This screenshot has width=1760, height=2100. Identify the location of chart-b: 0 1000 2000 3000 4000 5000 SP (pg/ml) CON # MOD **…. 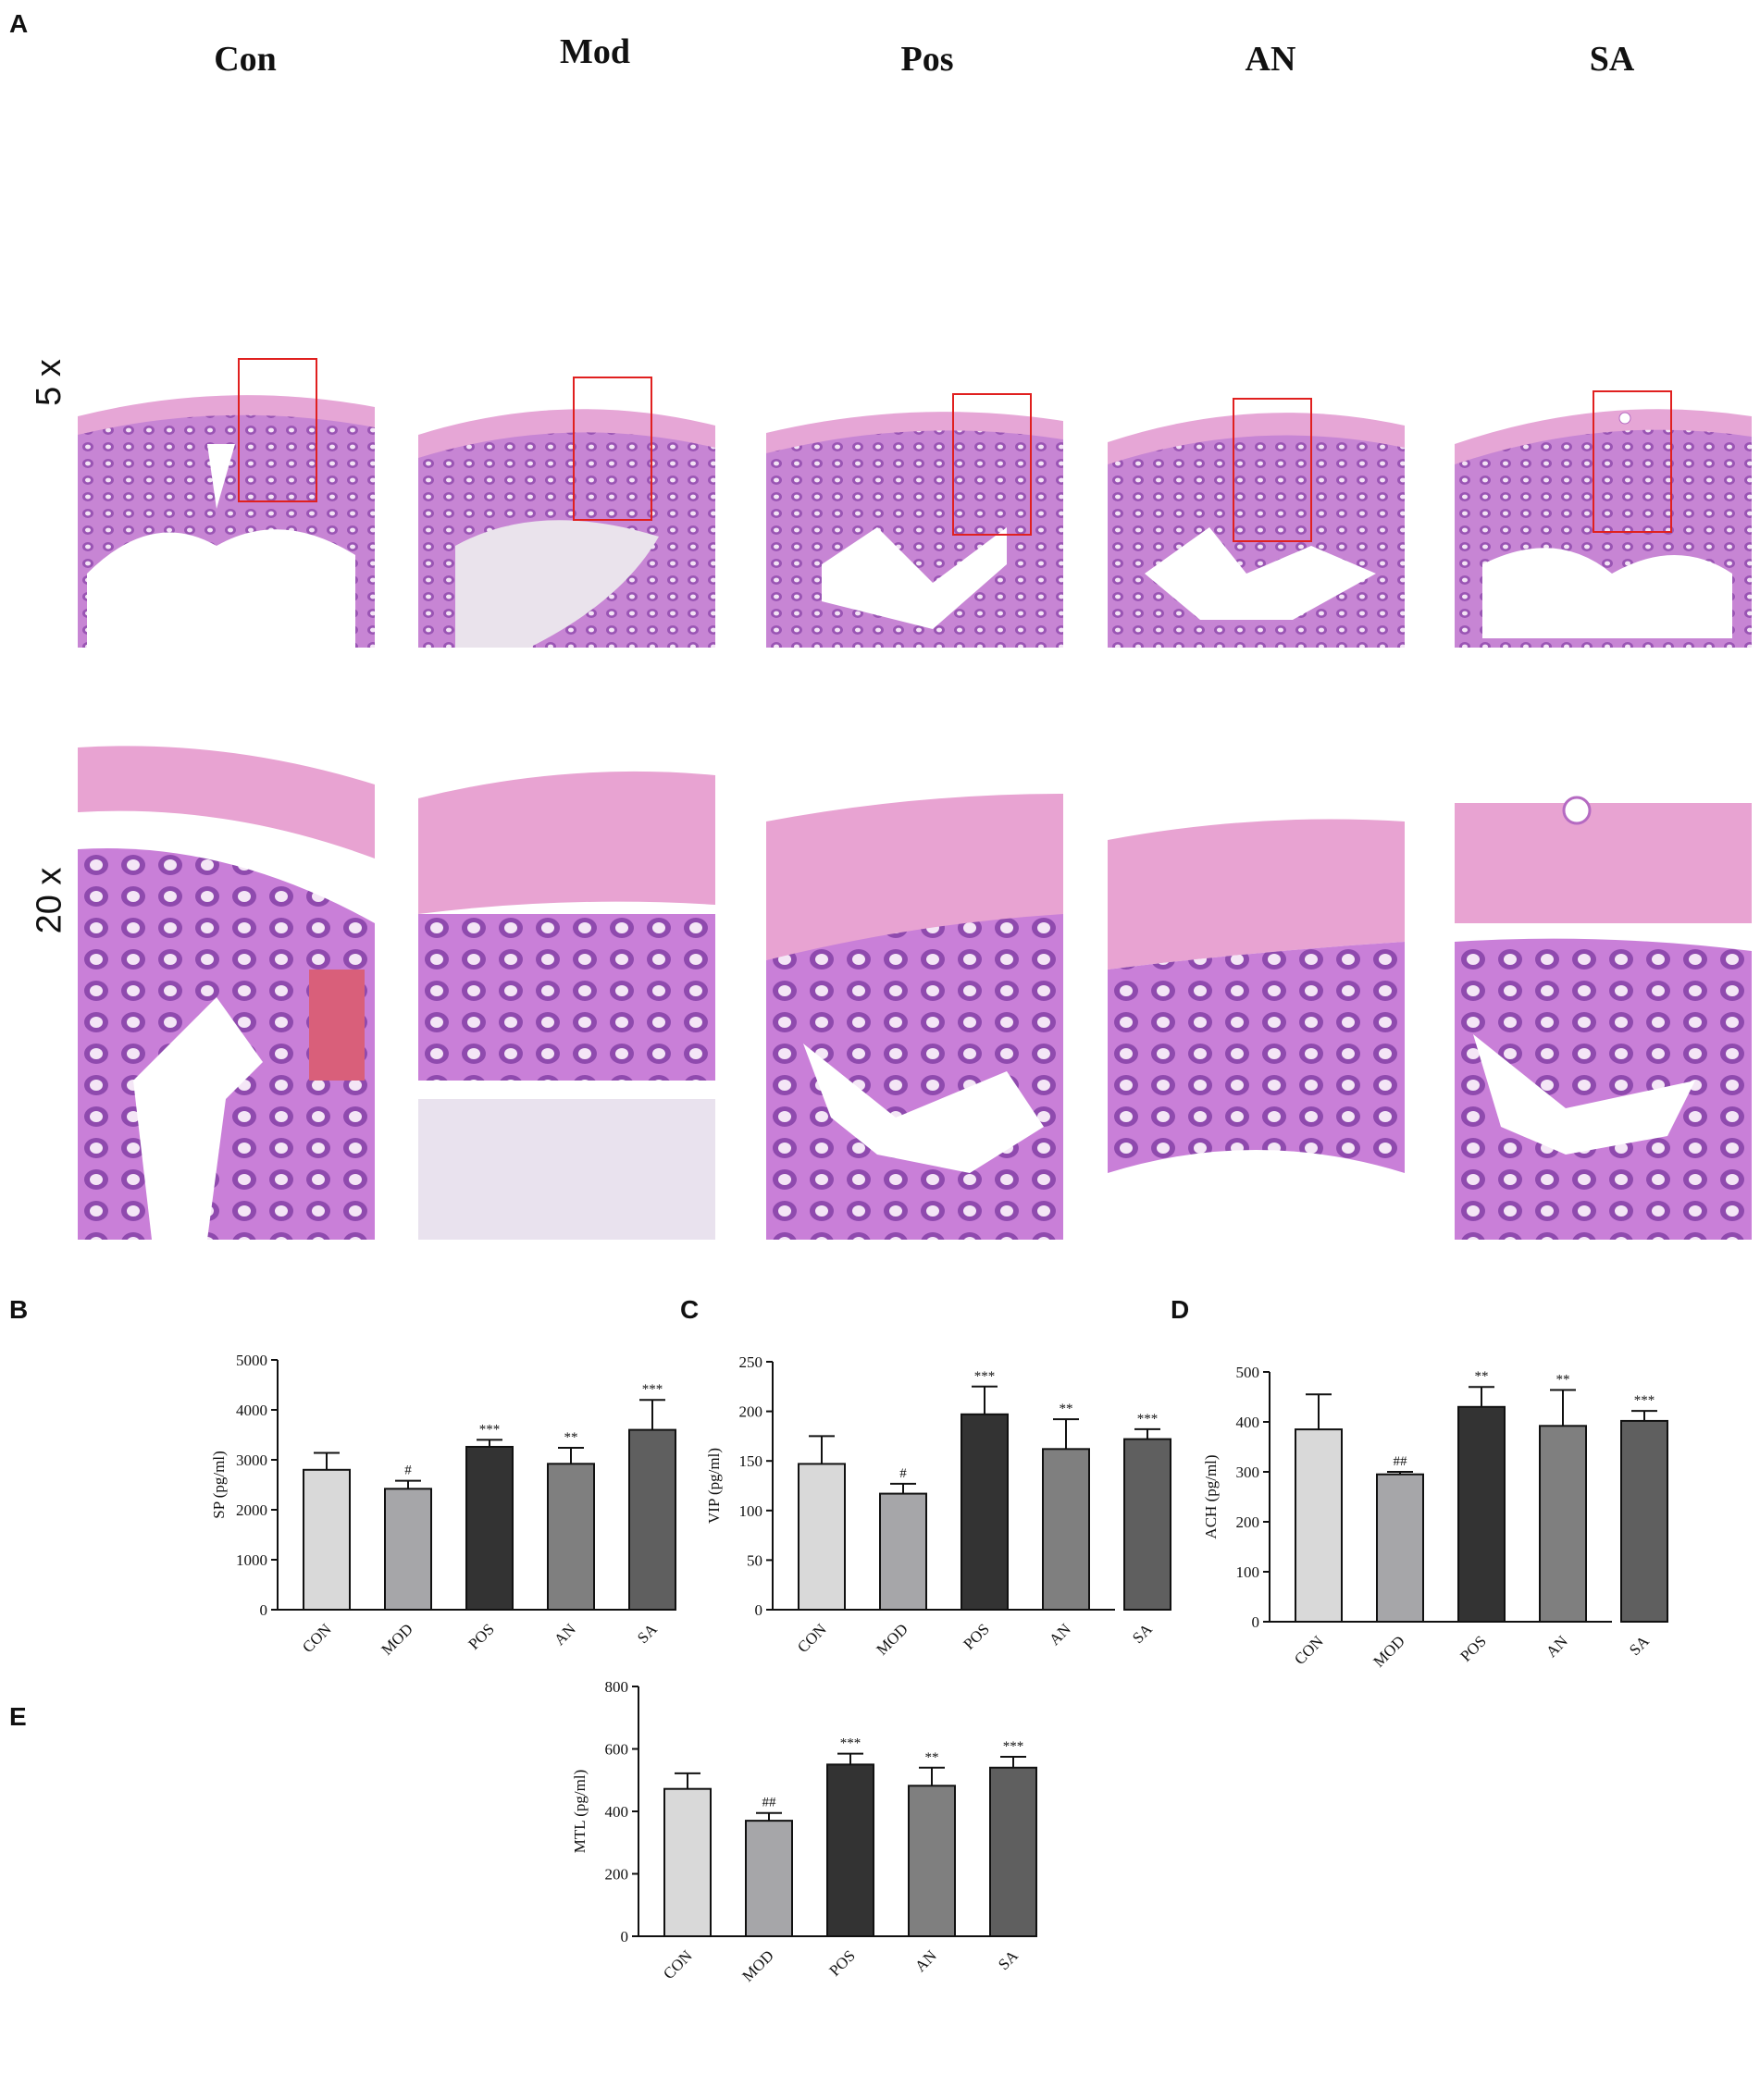
(435, 1502).